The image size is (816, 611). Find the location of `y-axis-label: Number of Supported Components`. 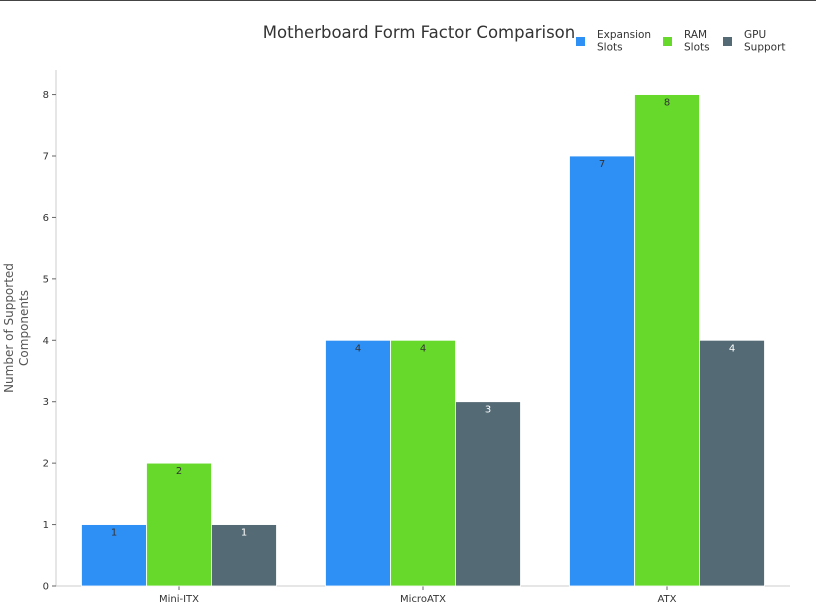

y-axis-label: Number of Supported Components is located at coordinates (16, 328).